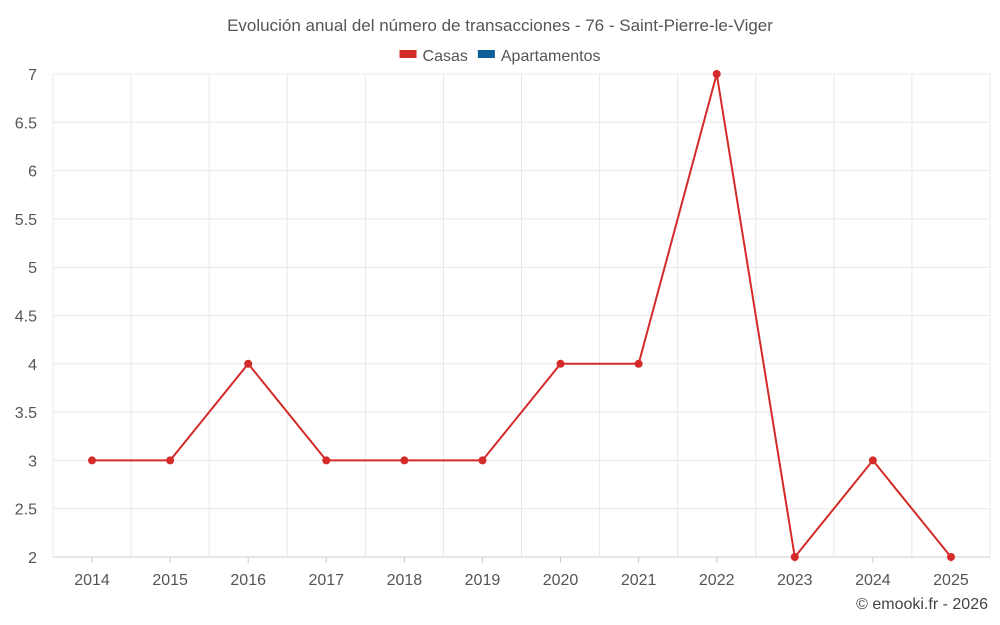  What do you see at coordinates (170, 580) in the screenshot?
I see `x-tick-label: 2015` at bounding box center [170, 580].